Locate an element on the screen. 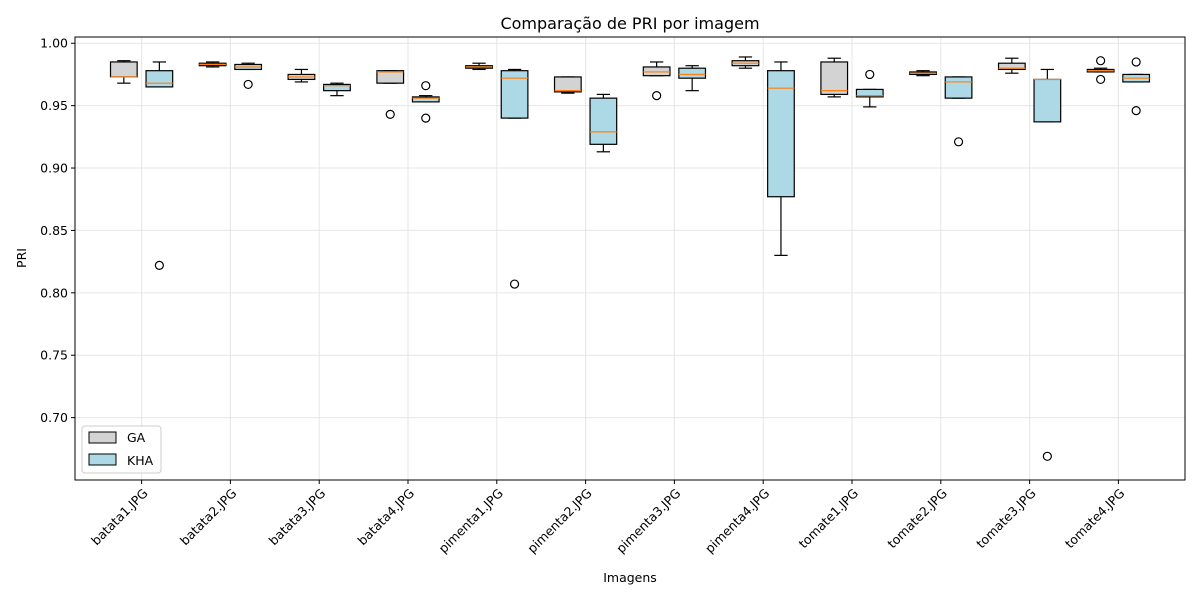 This screenshot has width=1200, height=600. x-tick-label: pimenta2.JPG is located at coordinates (559, 521).